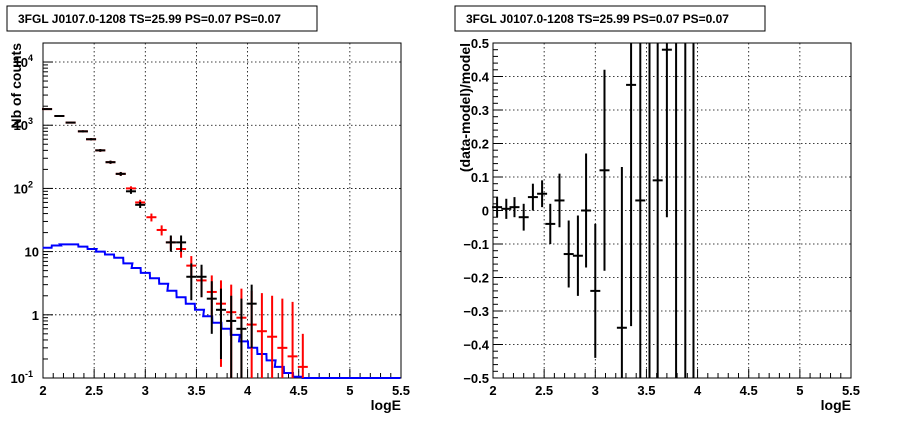 Image resolution: width=898 pixels, height=421 pixels. Describe the element at coordinates (35, 315) in the screenshot. I see `left-y-tick-label: 1` at that location.